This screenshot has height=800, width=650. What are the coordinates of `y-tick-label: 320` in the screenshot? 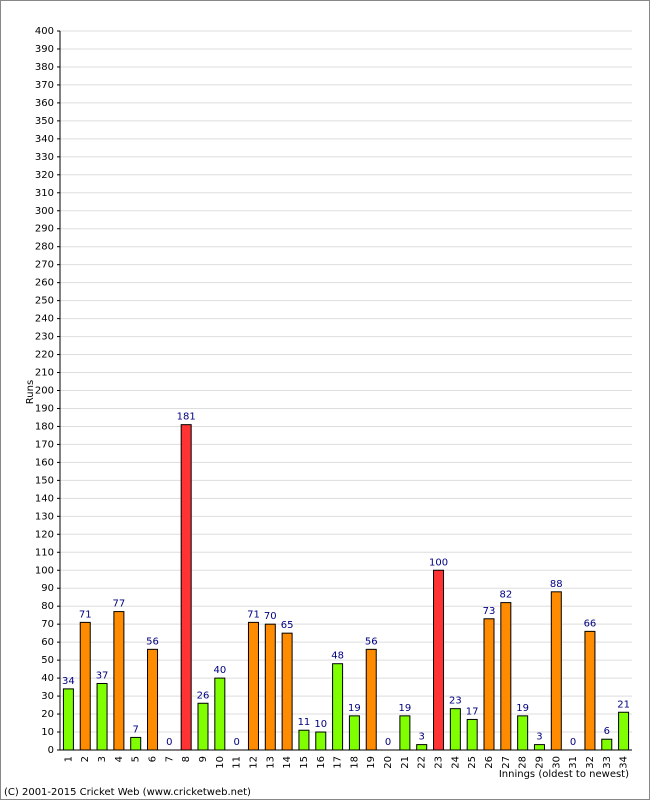 It's located at (44, 175).